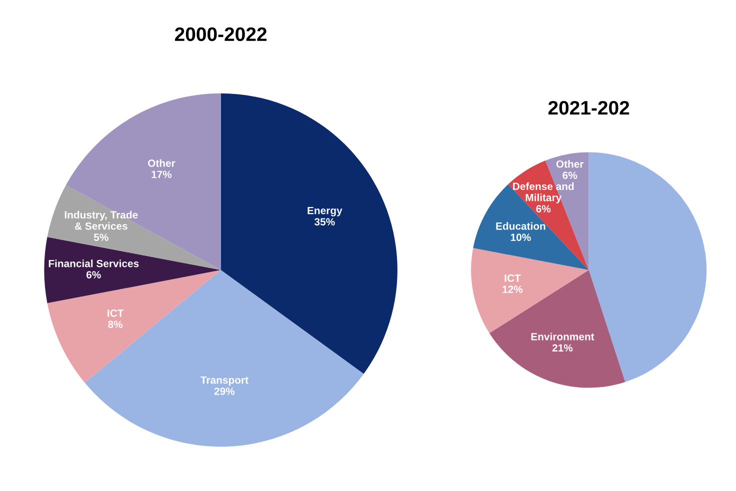  What do you see at coordinates (589, 107) in the screenshot?
I see `chart-title: 2021-202` at bounding box center [589, 107].